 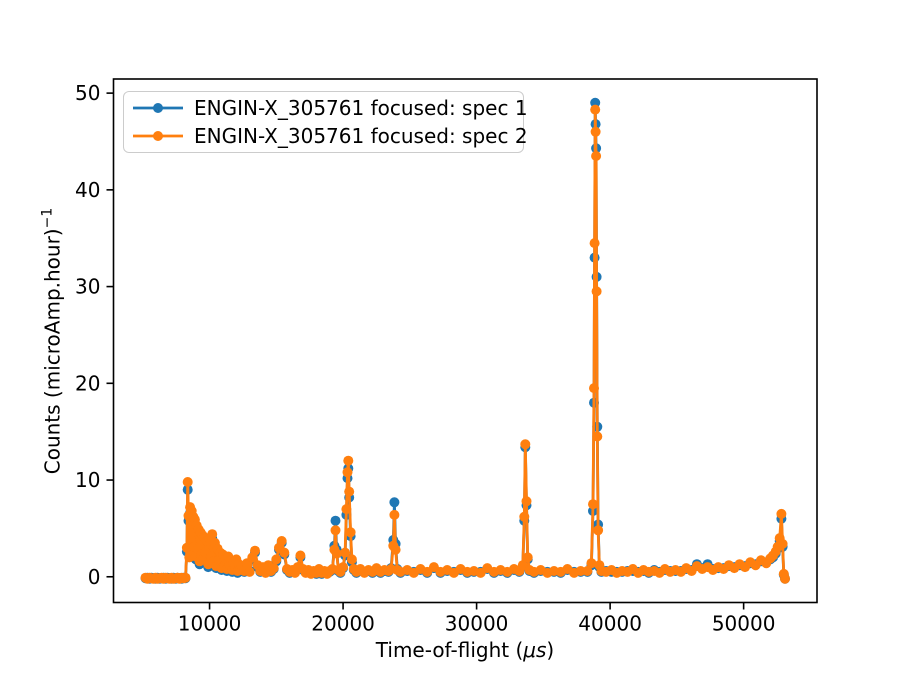 I want to click on x-axis-label: Time-of-flight (μs), so click(x=465, y=650).